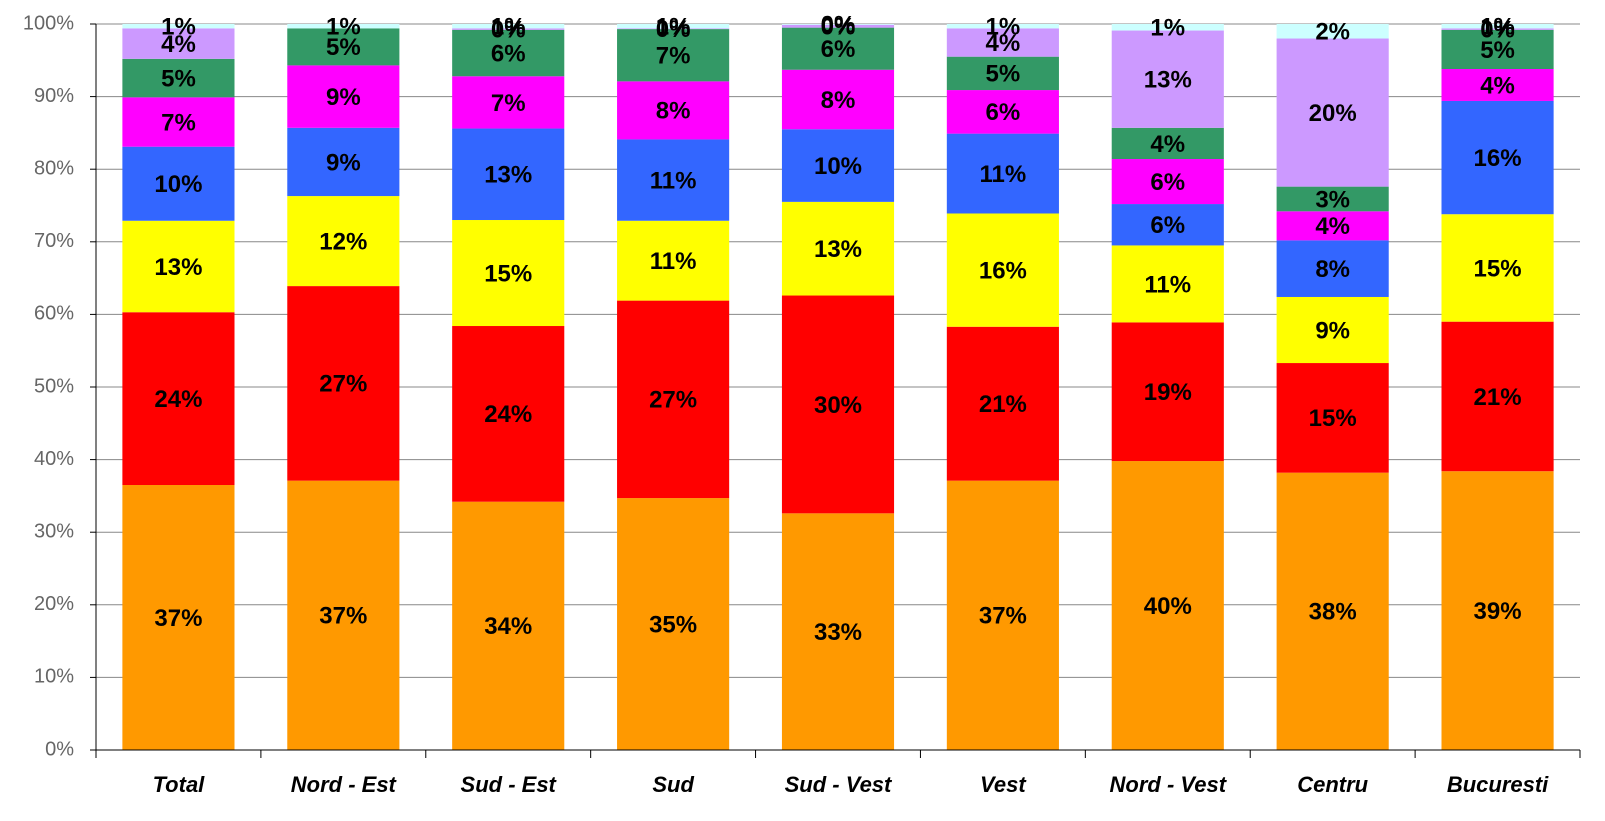 This screenshot has width=1605, height=821. I want to click on data-label: 2%, so click(1332, 32).